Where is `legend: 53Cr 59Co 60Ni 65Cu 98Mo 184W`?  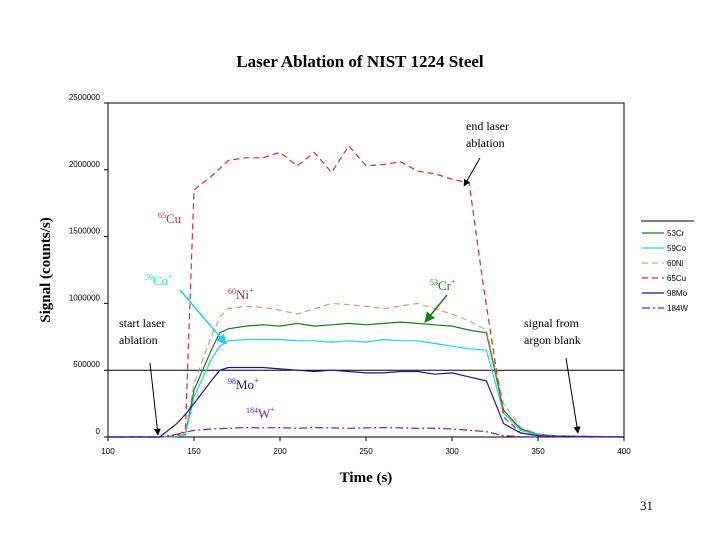 legend: 53Cr 59Co 60Ni 65Cu 98Mo 184W is located at coordinates (667, 266).